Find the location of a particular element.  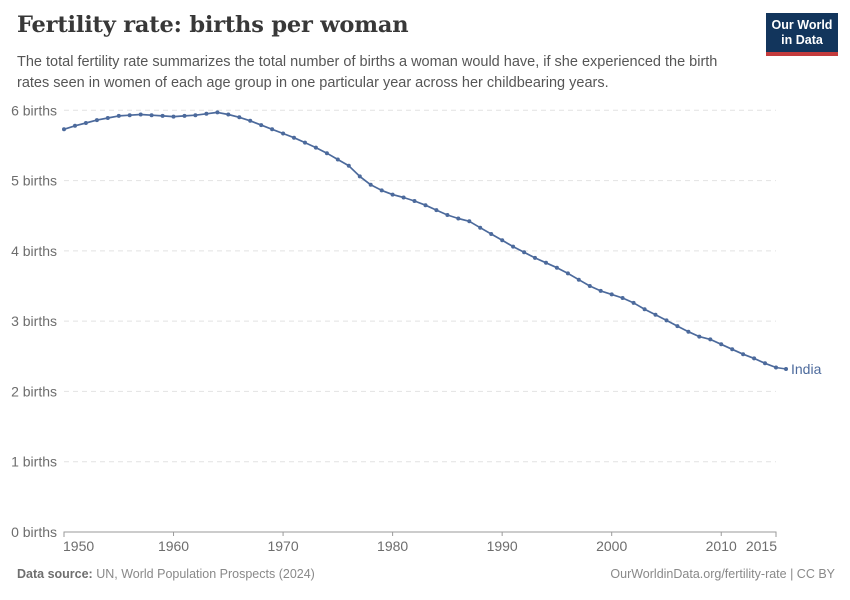

data-point-1999 is located at coordinates (600, 290).